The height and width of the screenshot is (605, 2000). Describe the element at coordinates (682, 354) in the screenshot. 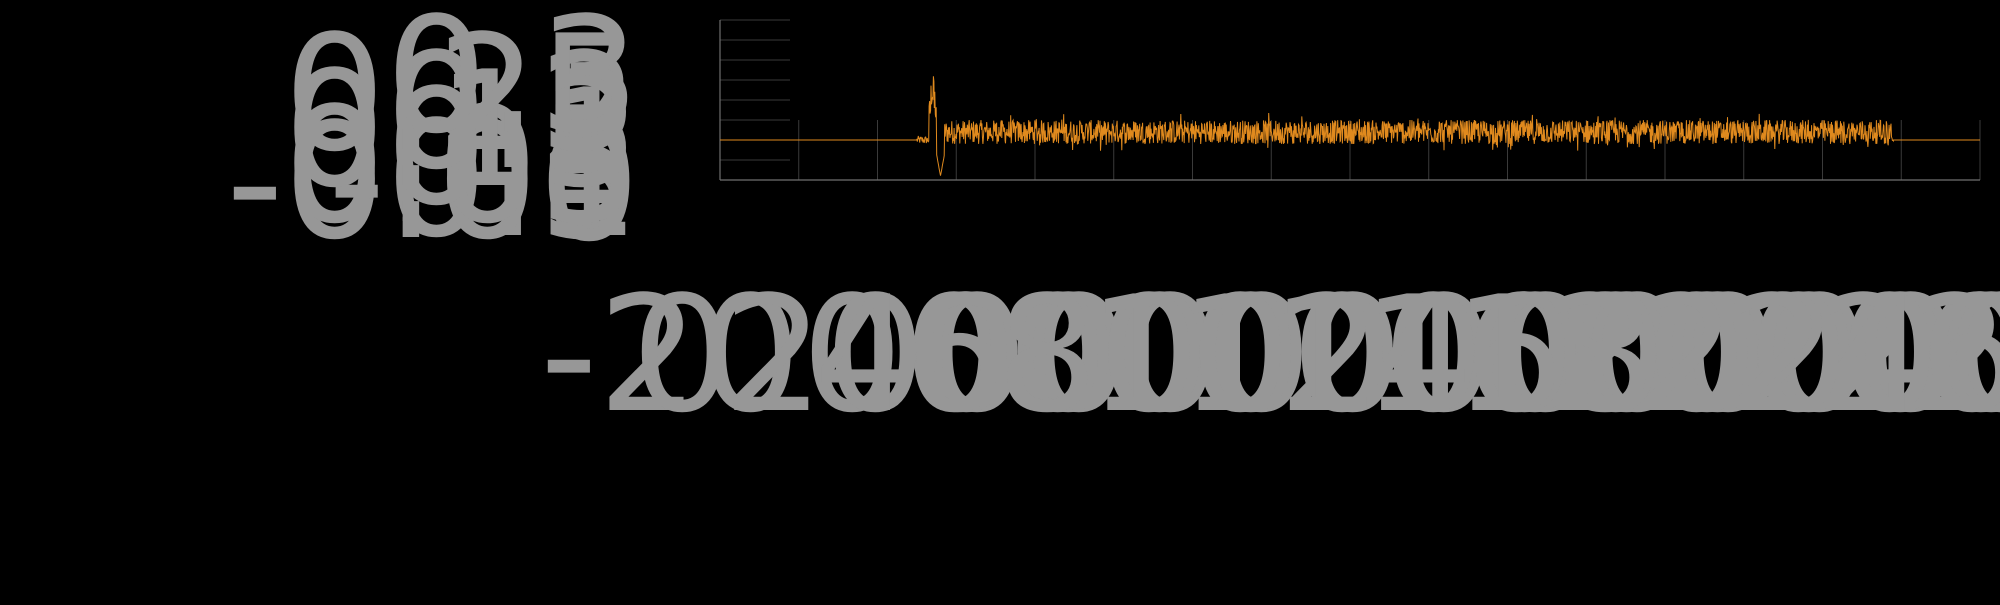

I see `x-tick-label: 0` at that location.